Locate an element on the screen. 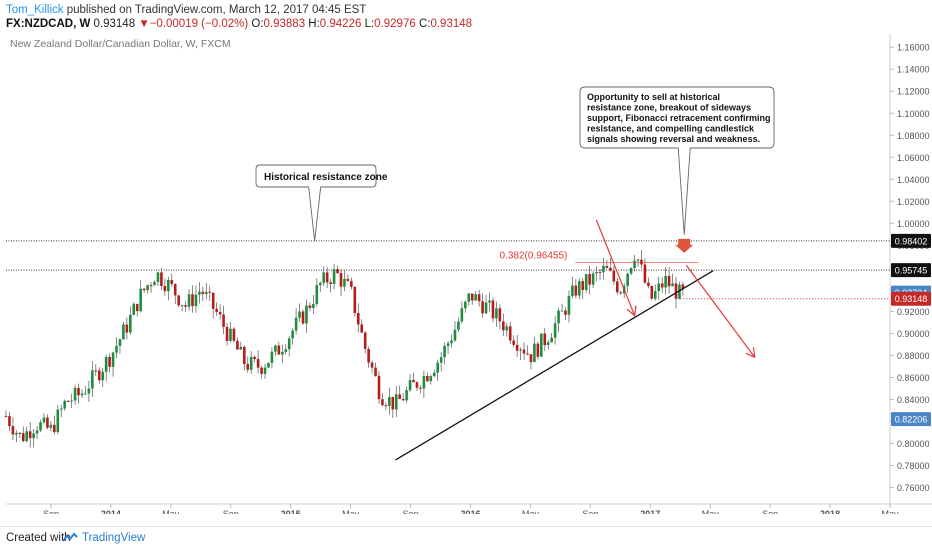 This screenshot has width=932, height=551. tradingview-brand: TradingView is located at coordinates (114, 538).